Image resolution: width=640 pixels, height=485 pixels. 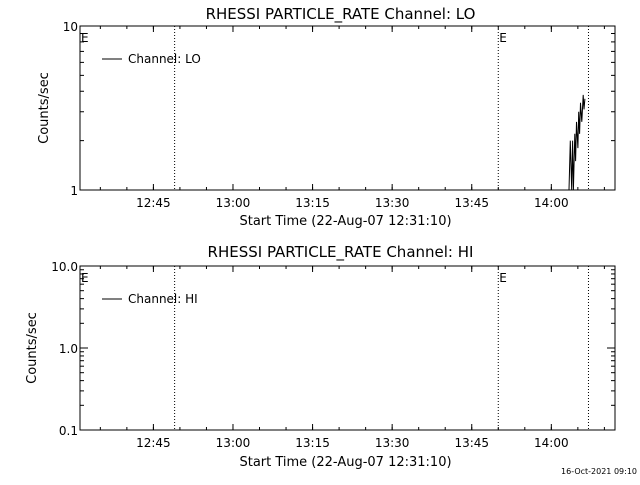 What do you see at coordinates (341, 14) in the screenshot?
I see `chart-title: RHESSI PARTICLE_RATE Channel: LO` at bounding box center [341, 14].